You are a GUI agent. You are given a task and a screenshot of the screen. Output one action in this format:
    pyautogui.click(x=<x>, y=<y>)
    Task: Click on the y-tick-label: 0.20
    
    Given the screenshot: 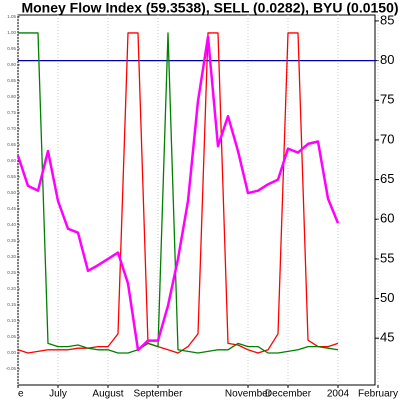 What is the action you would take?
    pyautogui.click(x=11, y=288)
    